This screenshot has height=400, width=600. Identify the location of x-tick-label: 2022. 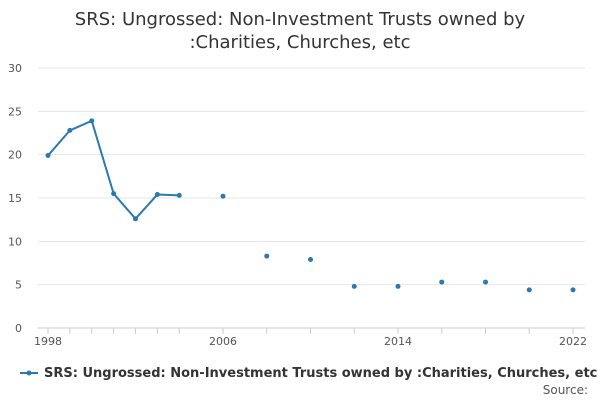
(573, 341).